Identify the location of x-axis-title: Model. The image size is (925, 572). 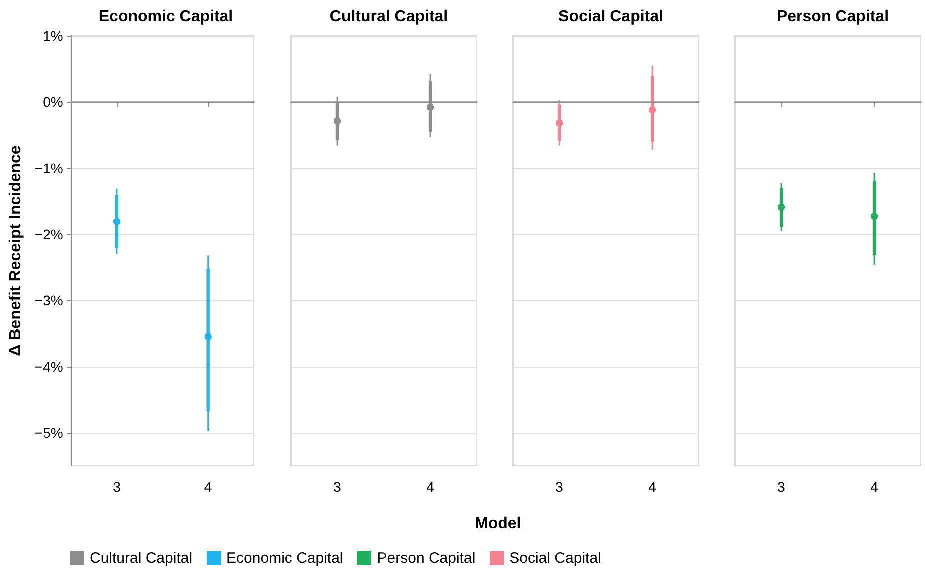
(498, 524).